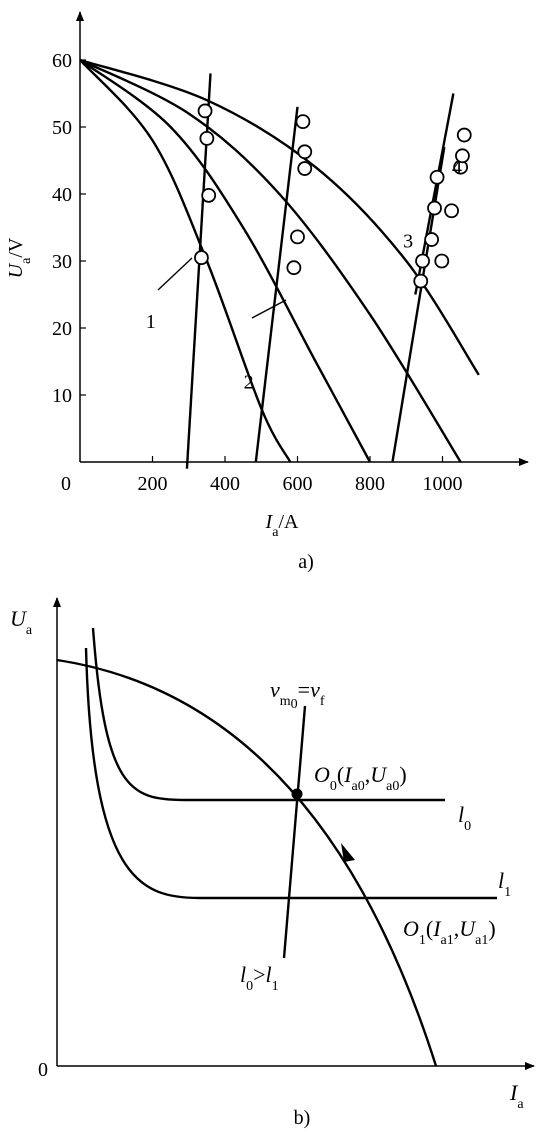 This screenshot has height=1132, width=546. Describe the element at coordinates (66, 484) in the screenshot. I see `chart-a-origin-label: 0` at that location.